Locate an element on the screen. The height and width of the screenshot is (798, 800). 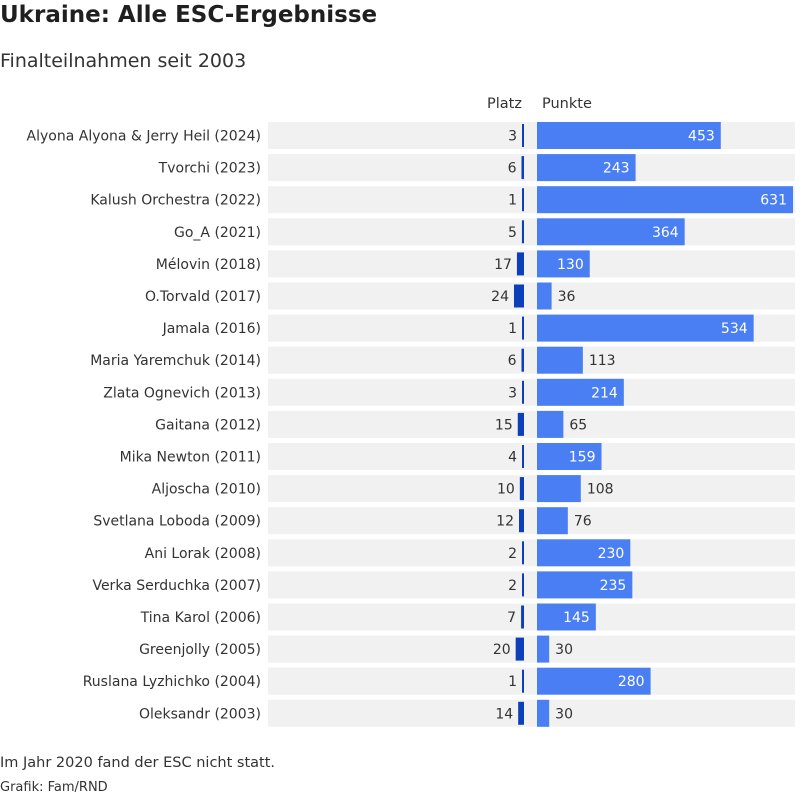
category-label: Go_A (2021) is located at coordinates (217, 233).